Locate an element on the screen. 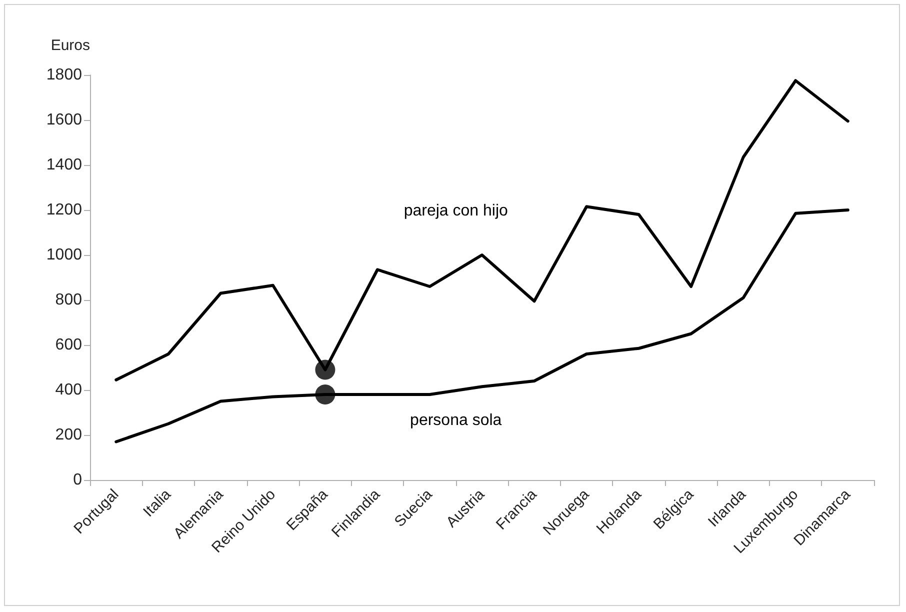 This screenshot has width=906, height=612. y-tick-label: 200 is located at coordinates (68, 435).